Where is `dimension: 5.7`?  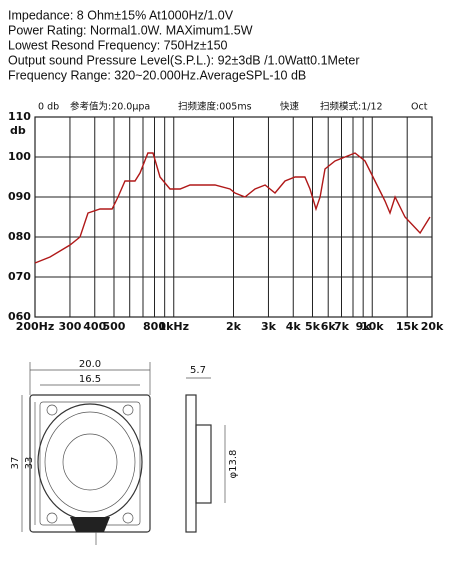 dimension: 5.7 is located at coordinates (198, 370).